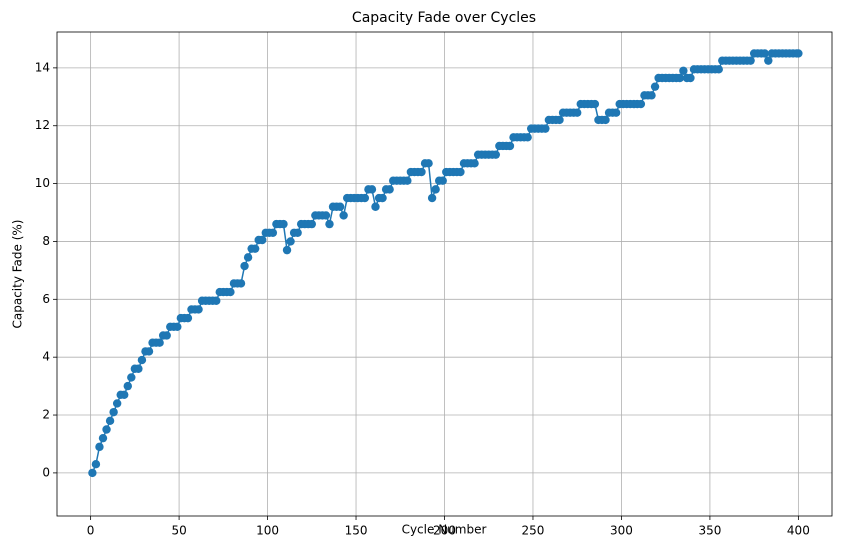  What do you see at coordinates (178, 531) in the screenshot?
I see `x-tick-label: 50` at bounding box center [178, 531].